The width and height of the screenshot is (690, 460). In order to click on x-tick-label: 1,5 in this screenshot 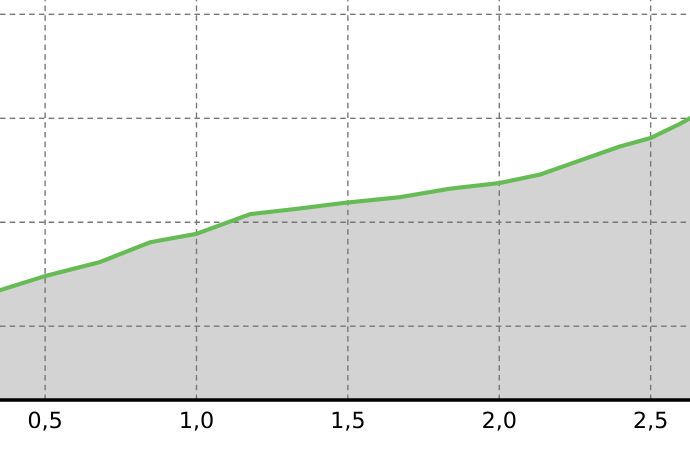, I will do `click(348, 421)`.